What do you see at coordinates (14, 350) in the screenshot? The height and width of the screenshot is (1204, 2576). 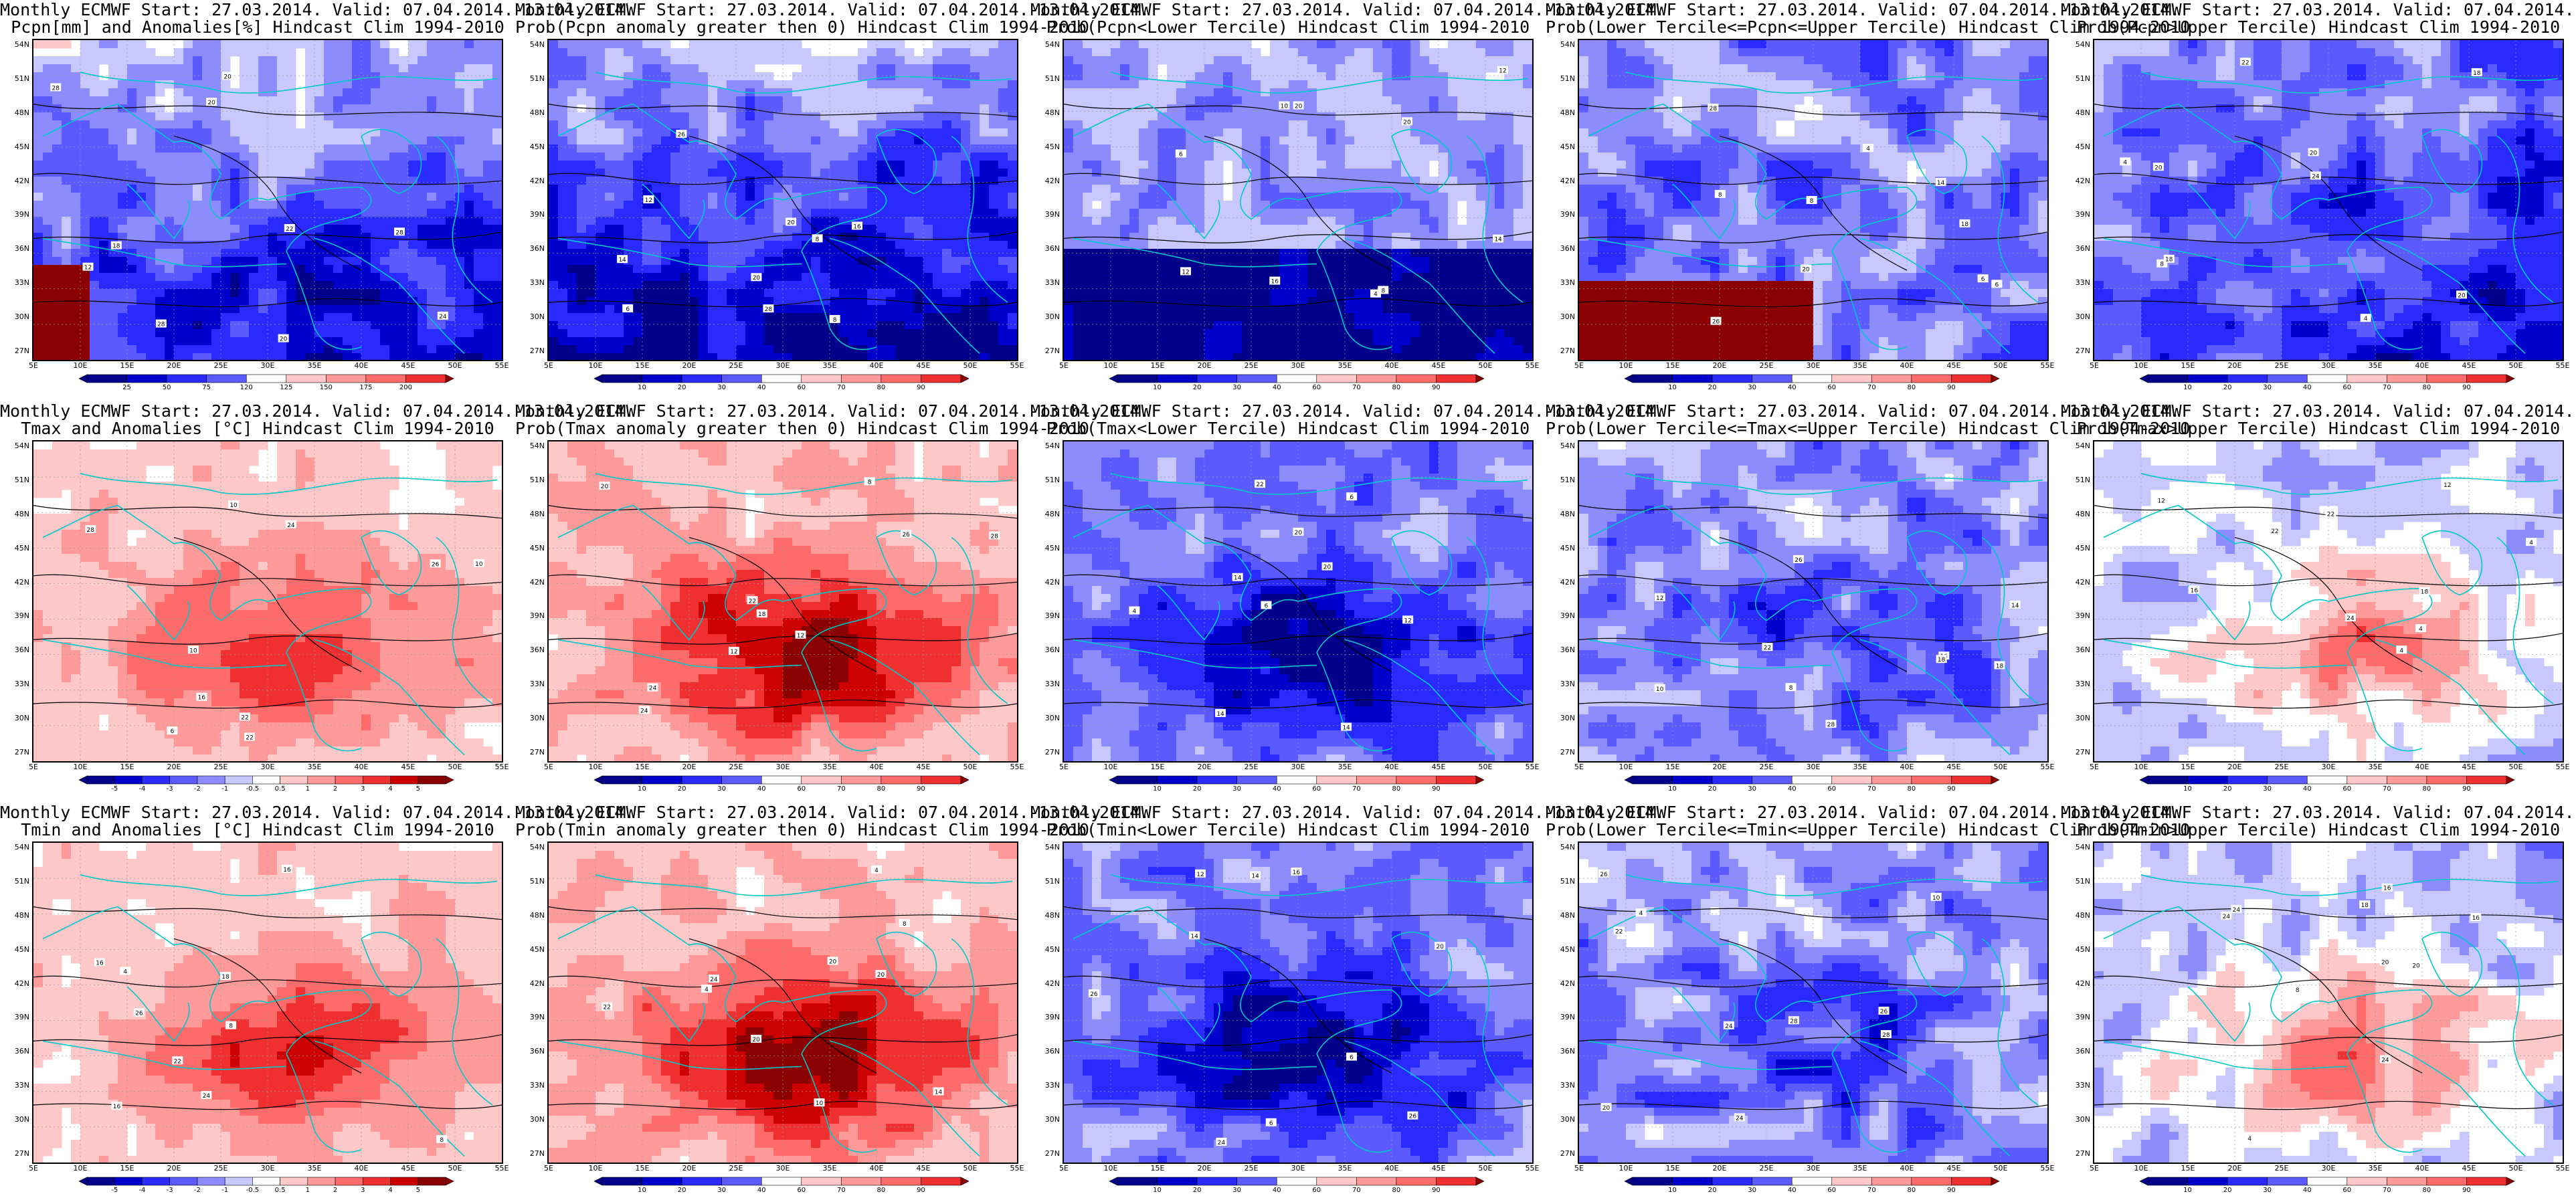 I see `latitude-tick-label: 27N` at bounding box center [14, 350].